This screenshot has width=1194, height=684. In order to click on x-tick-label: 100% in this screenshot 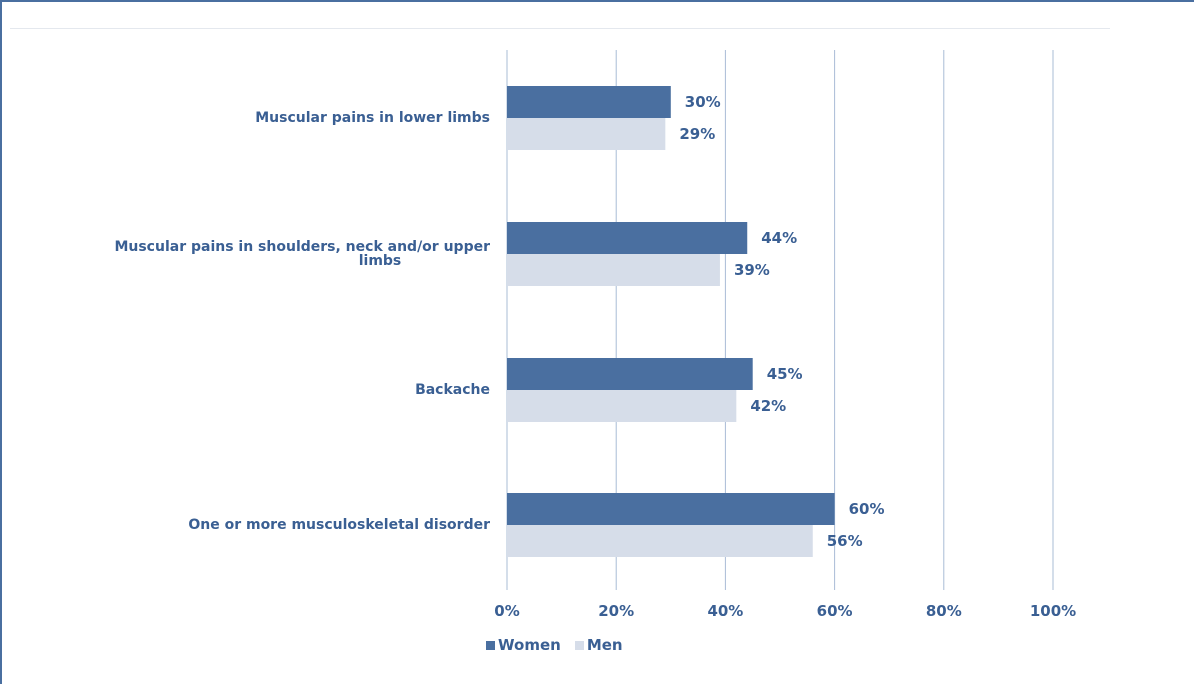, I will do `click(1053, 611)`.